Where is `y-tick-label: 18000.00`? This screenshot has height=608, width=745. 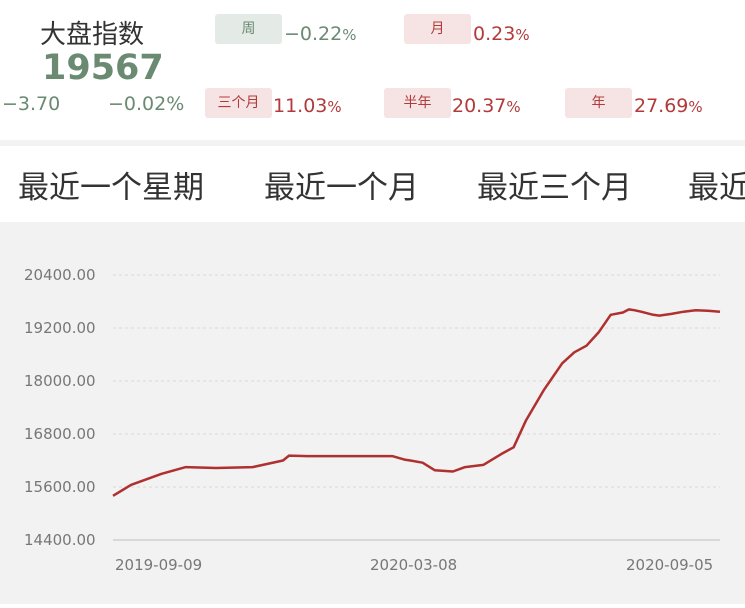 y-tick-label: 18000.00 is located at coordinates (60, 381).